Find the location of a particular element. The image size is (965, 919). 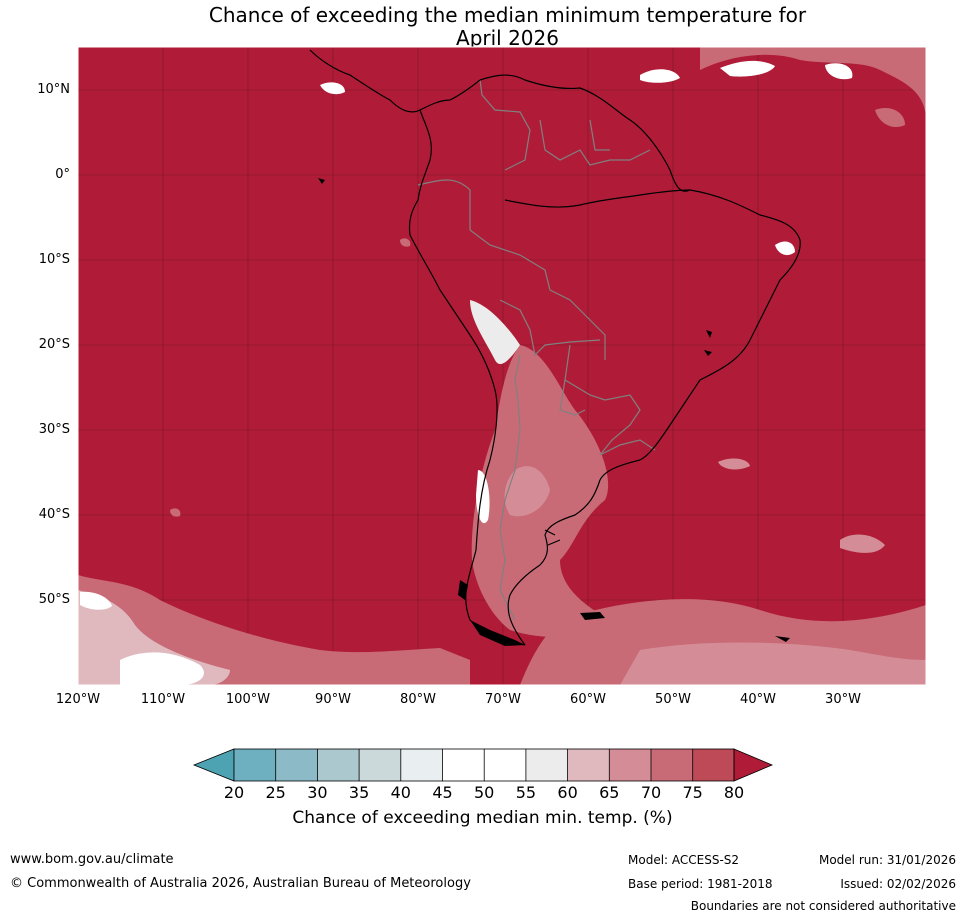

lon-label-70w: 70°W is located at coordinates (503, 699).